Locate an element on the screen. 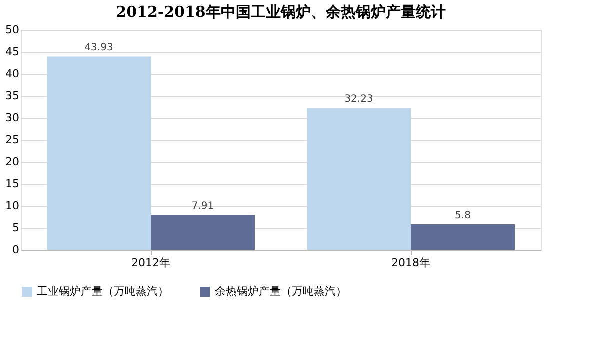 The image size is (600, 338). y-tick-label: 35 is located at coordinates (13, 96).